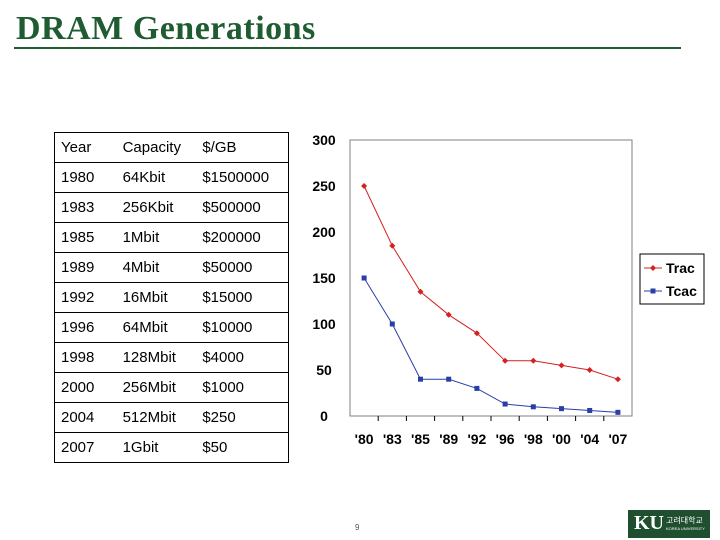 The height and width of the screenshot is (540, 720). I want to click on year-cell: 2004, so click(85, 417).